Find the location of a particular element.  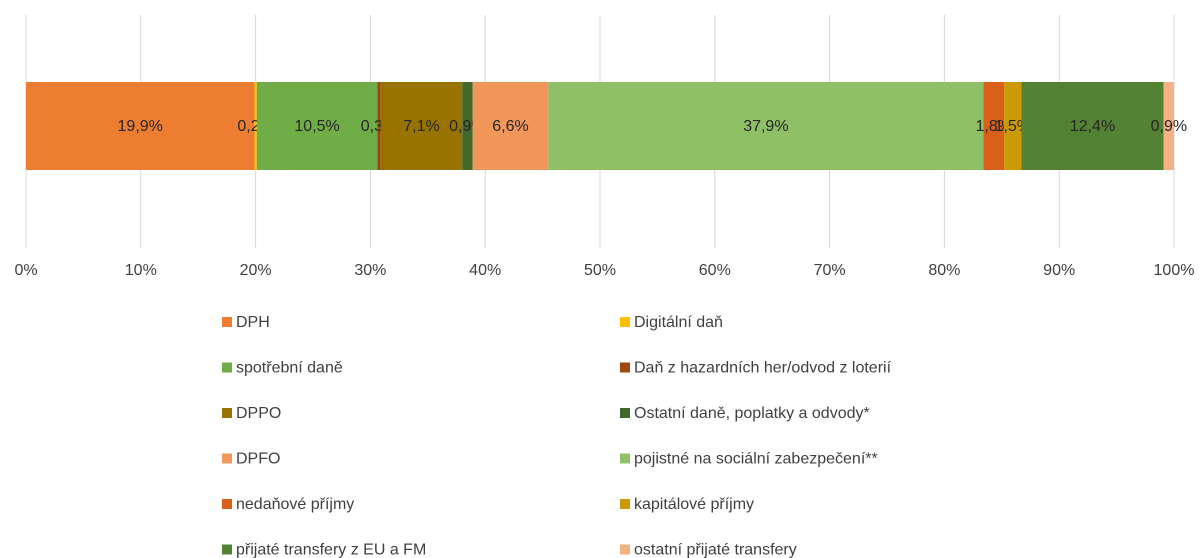

data-label: 12,4% is located at coordinates (1092, 126).